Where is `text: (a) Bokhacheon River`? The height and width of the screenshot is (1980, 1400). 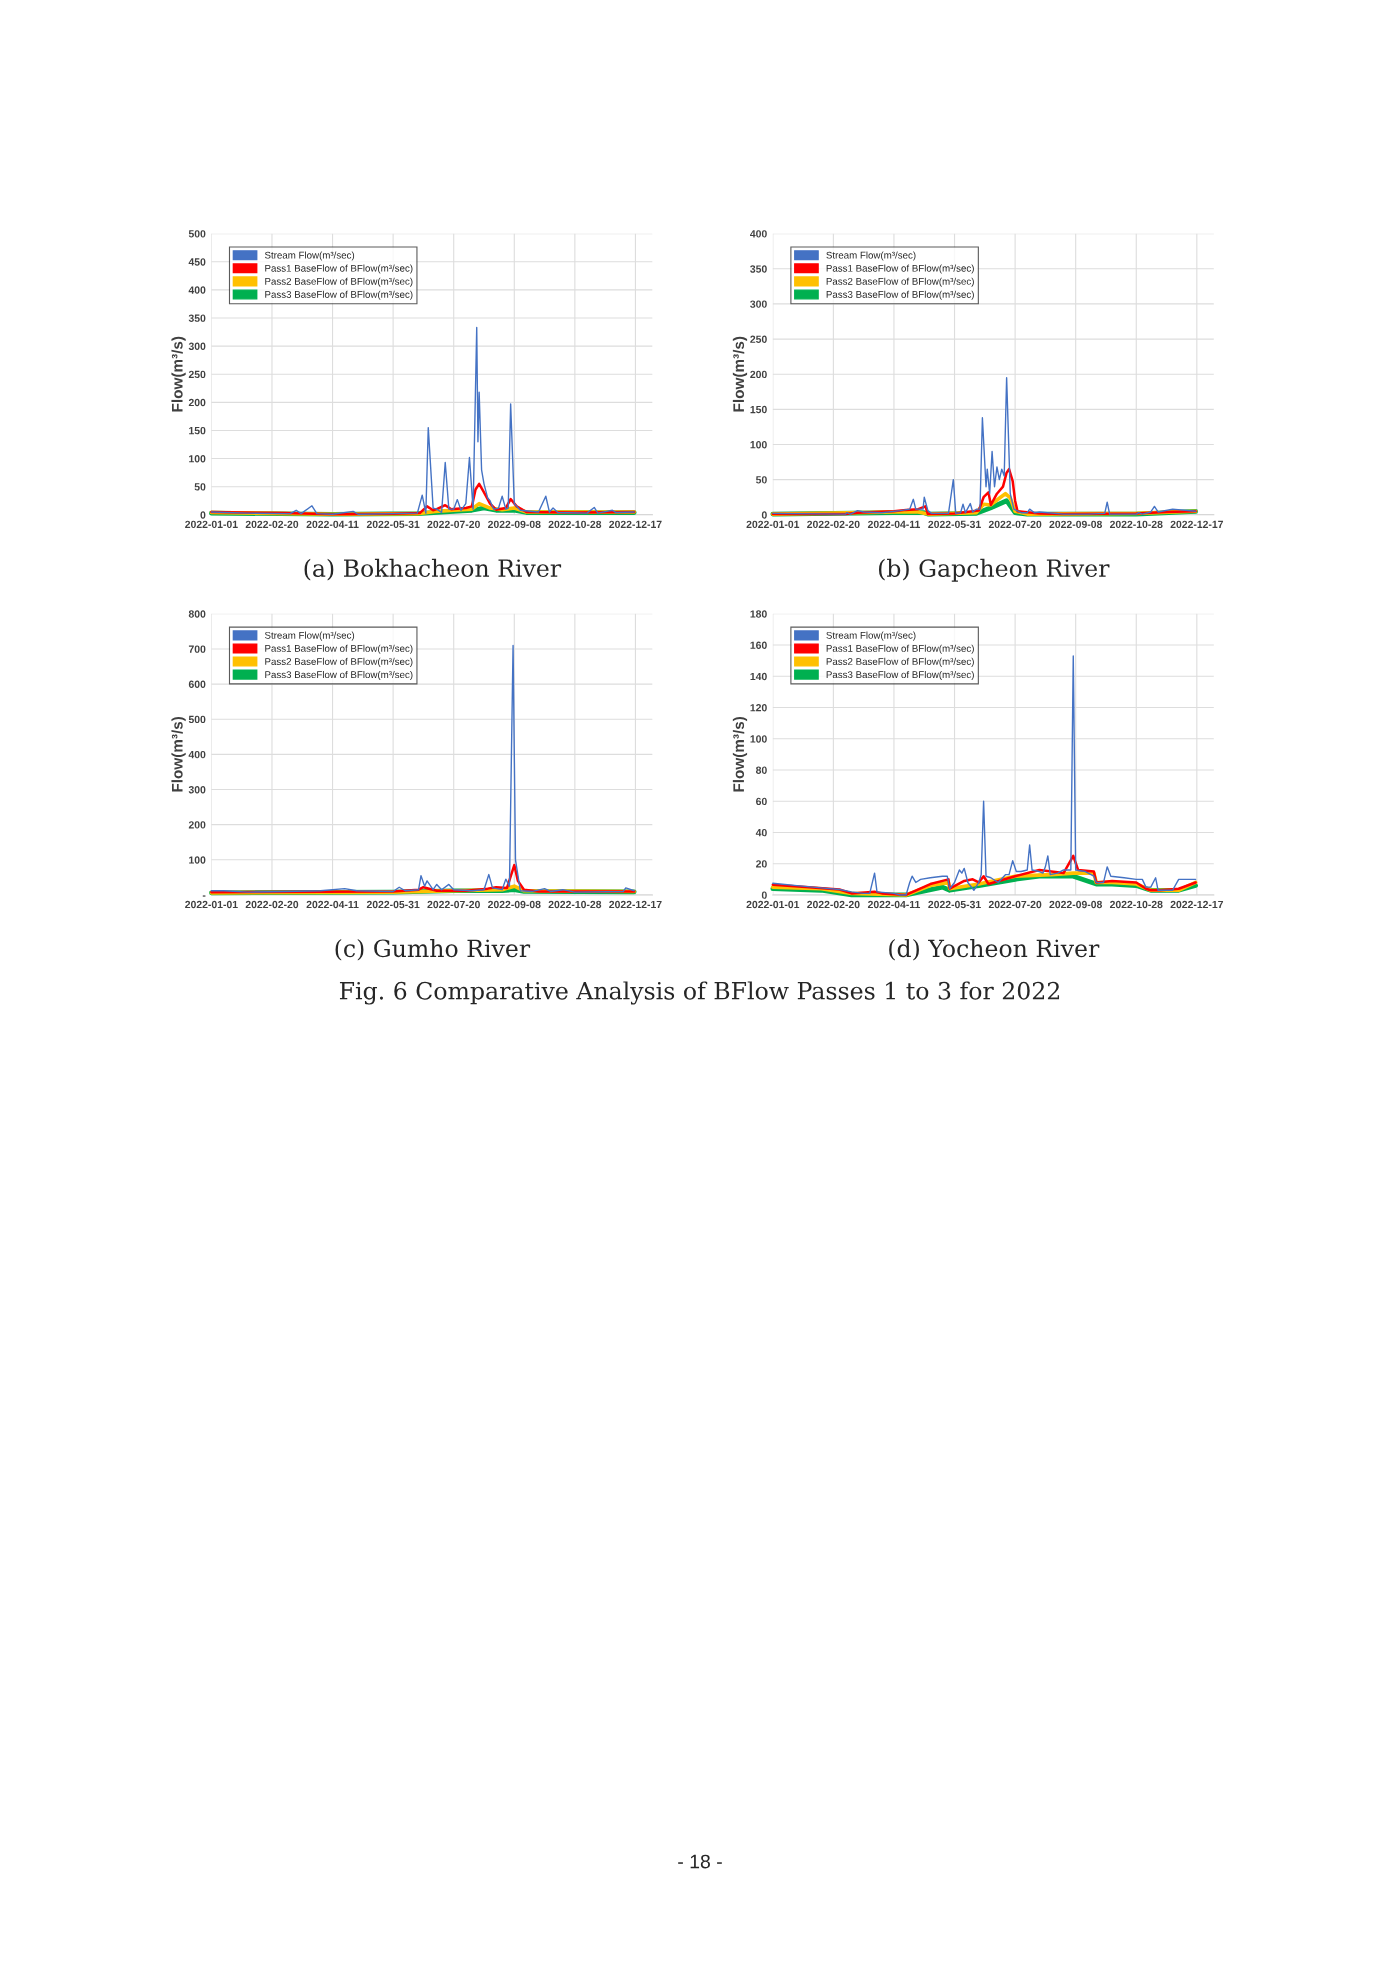
text: (a) Bokhacheon River is located at coordinates (433, 569).